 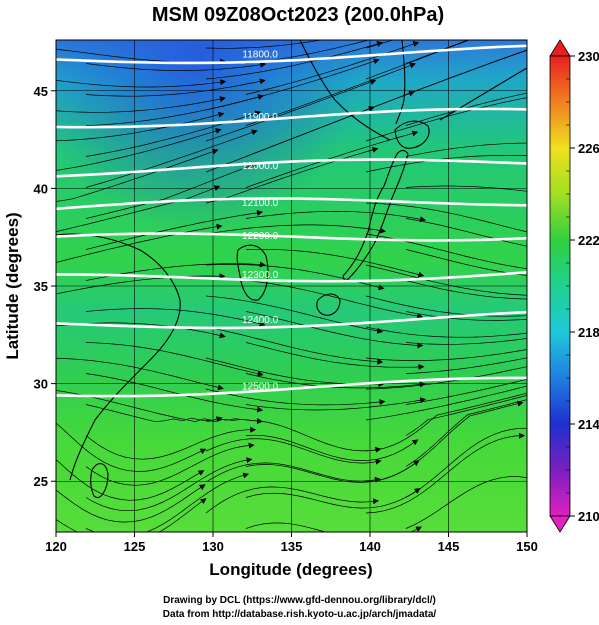 I want to click on y-axis-ticks: 25 30 35 40 45, so click(x=45, y=286).